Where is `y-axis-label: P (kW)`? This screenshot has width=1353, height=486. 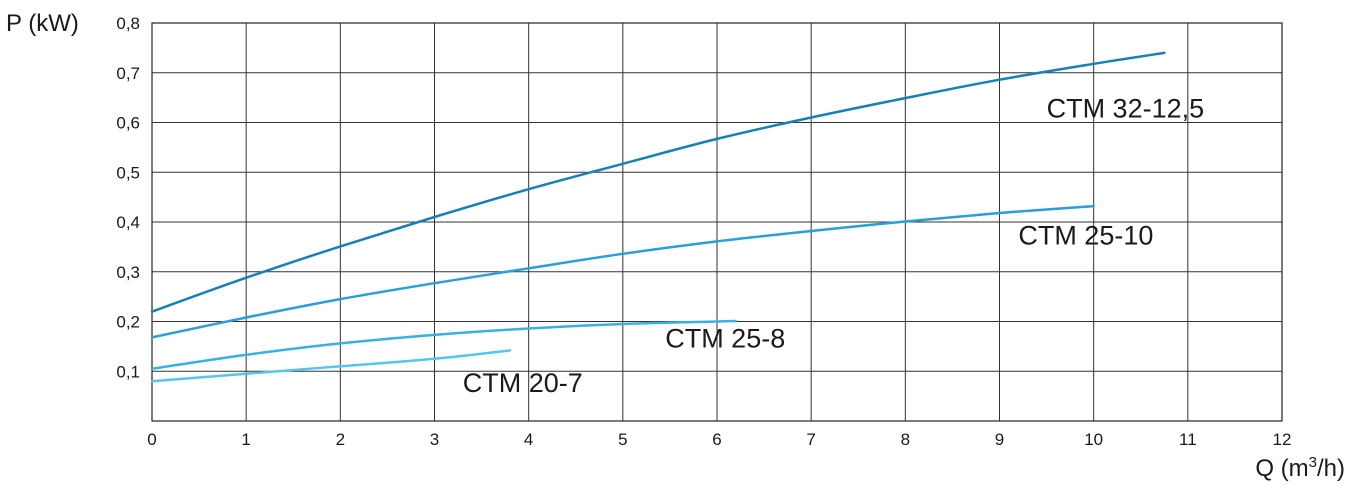 y-axis-label: P (kW) is located at coordinates (42, 23).